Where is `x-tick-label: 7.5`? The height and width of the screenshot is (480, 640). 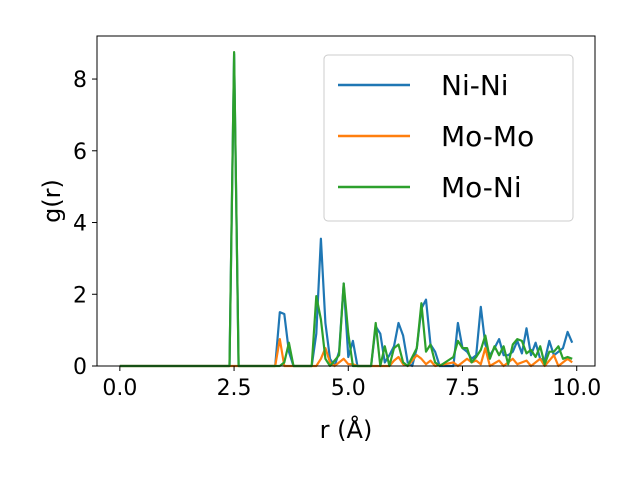 x-tick-label: 7.5 is located at coordinates (462, 388).